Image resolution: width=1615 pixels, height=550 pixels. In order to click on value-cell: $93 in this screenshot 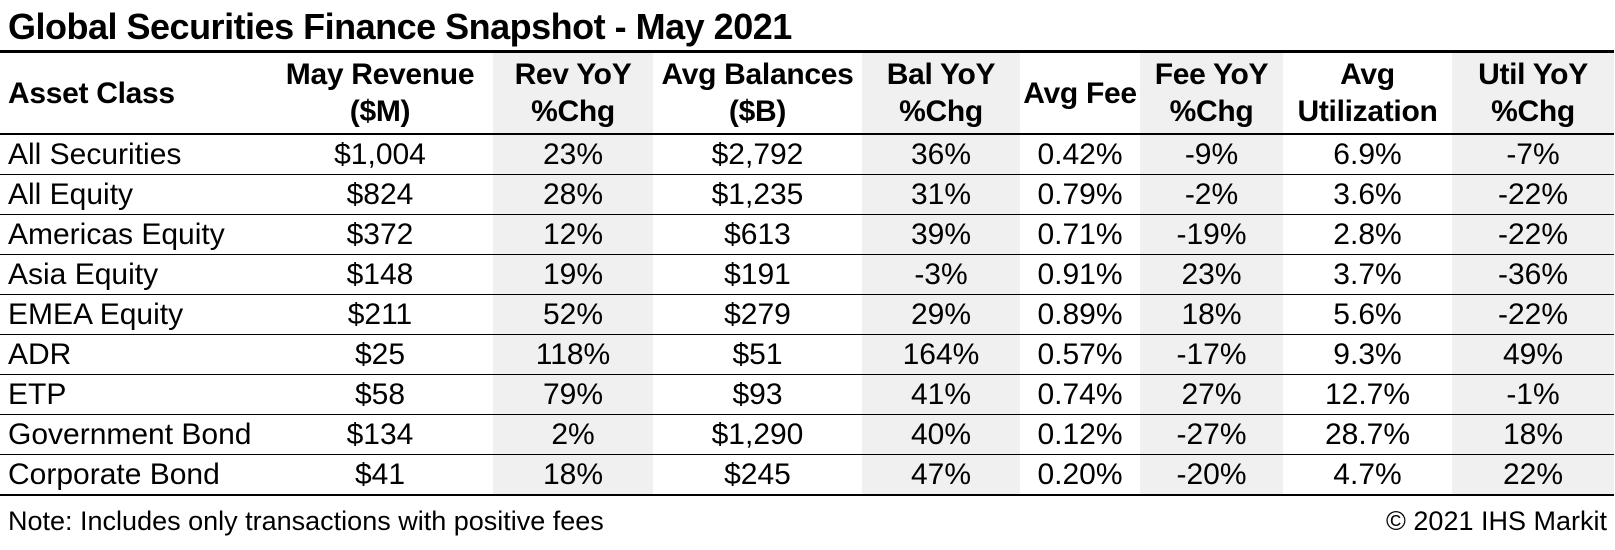, I will do `click(757, 394)`.